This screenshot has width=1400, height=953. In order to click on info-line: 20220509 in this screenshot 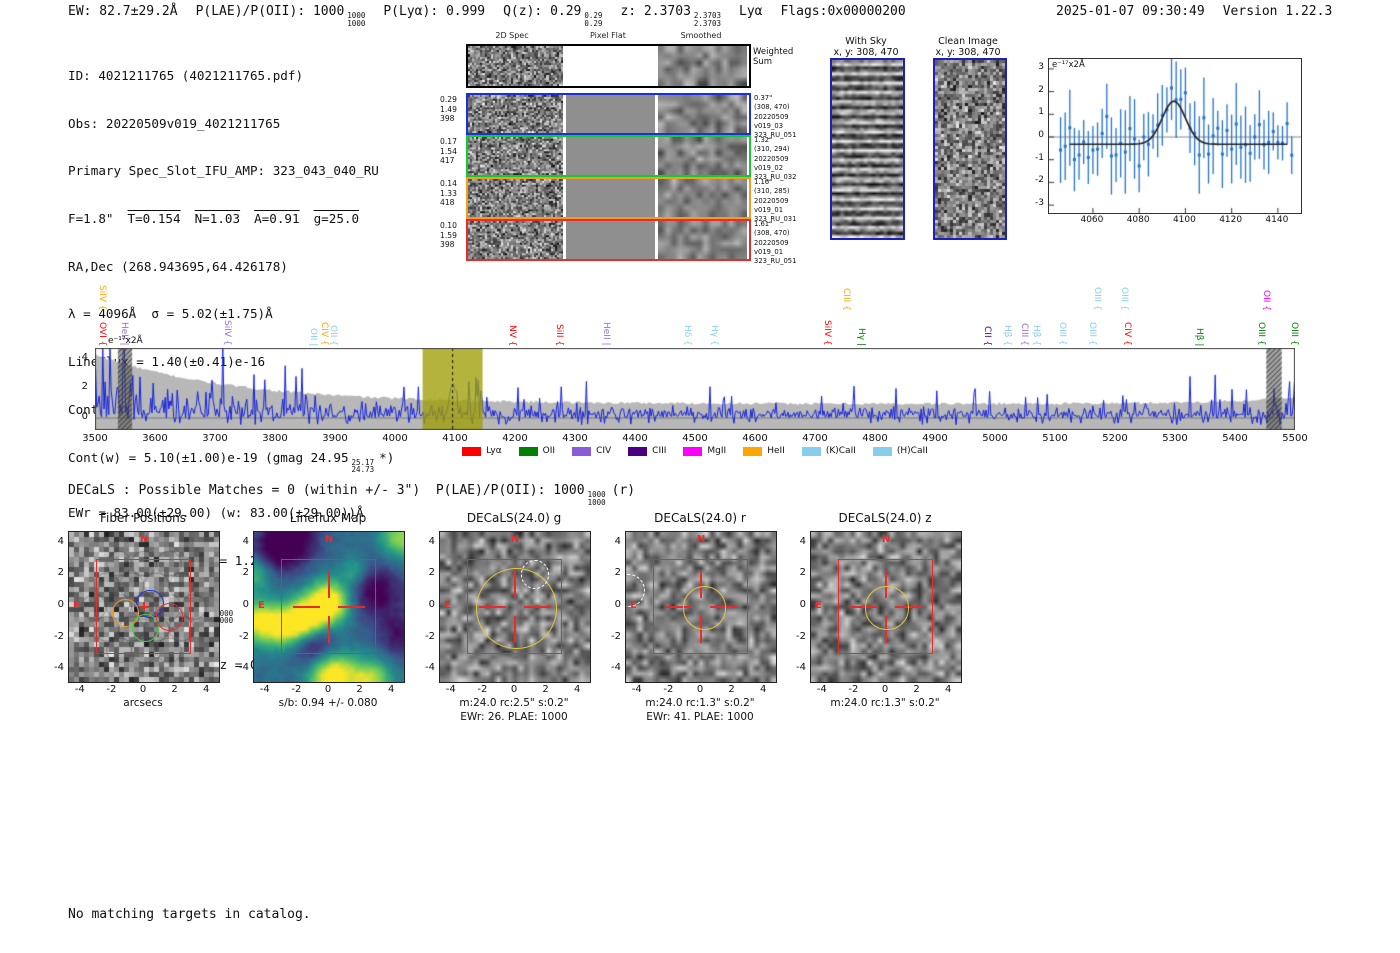, I will do `click(771, 200)`.